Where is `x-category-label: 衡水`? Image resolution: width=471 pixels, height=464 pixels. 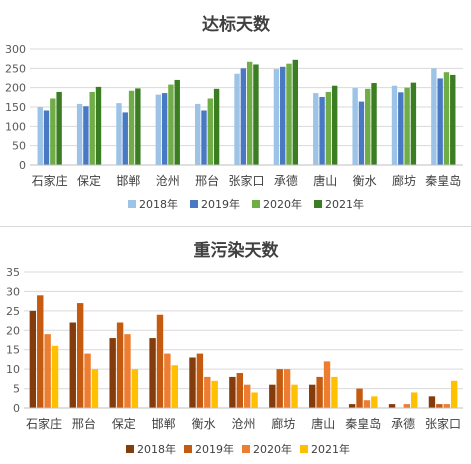
x-category-label: 衡水 is located at coordinates (365, 181).